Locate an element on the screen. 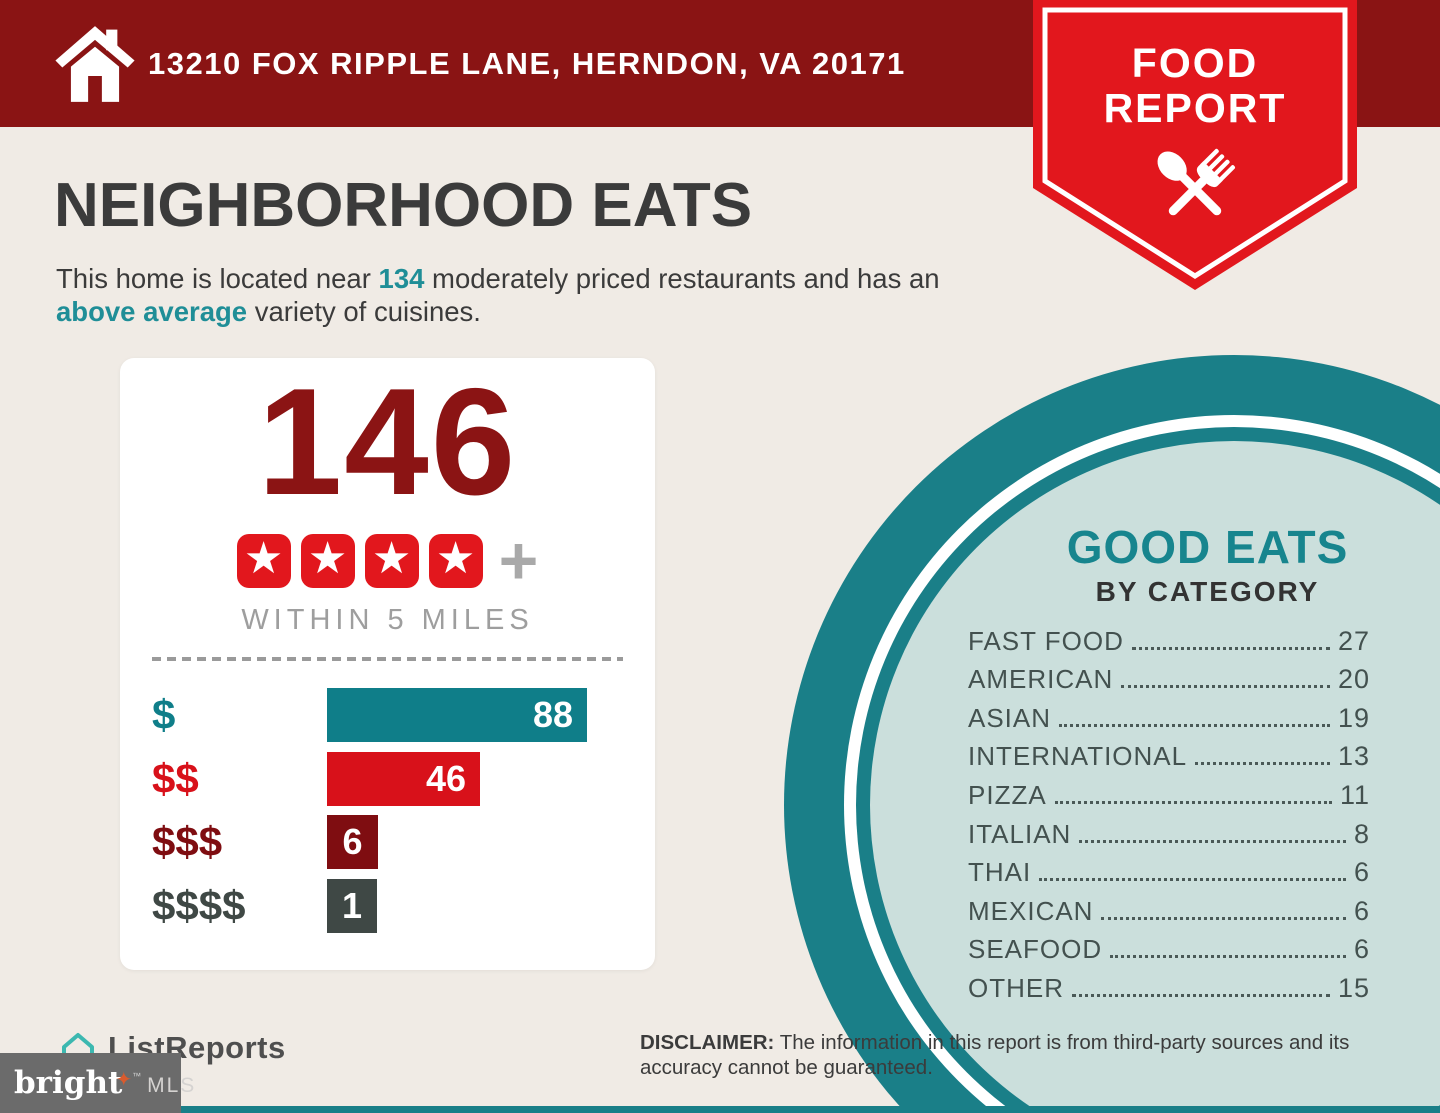  home-icon is located at coordinates (95, 64).